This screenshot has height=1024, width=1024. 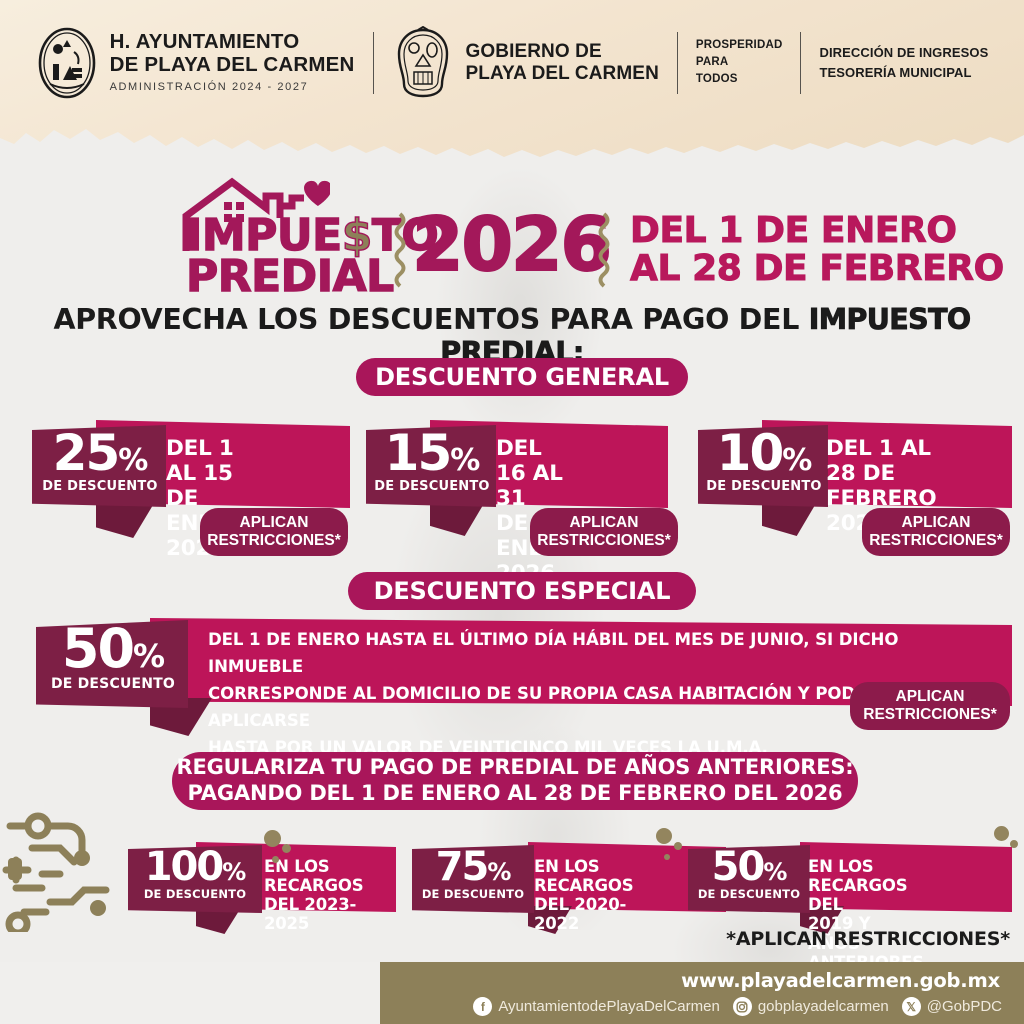 I want to click on ribbon-date-line2: DEL 2020-2022, so click(x=580, y=914).